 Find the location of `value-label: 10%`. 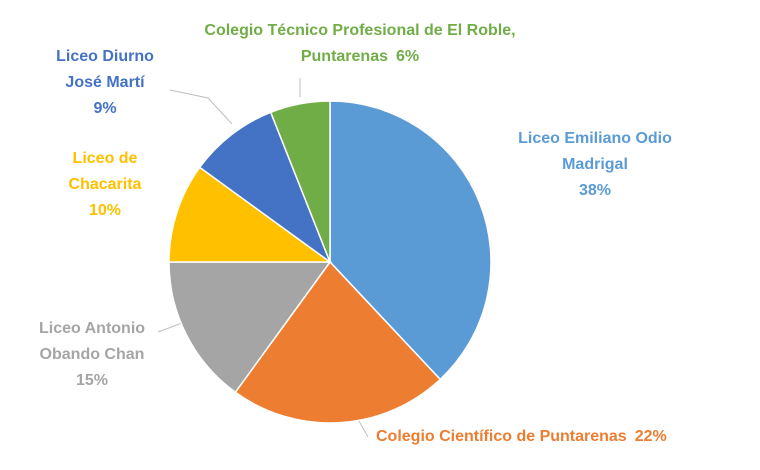

value-label: 10% is located at coordinates (105, 210).